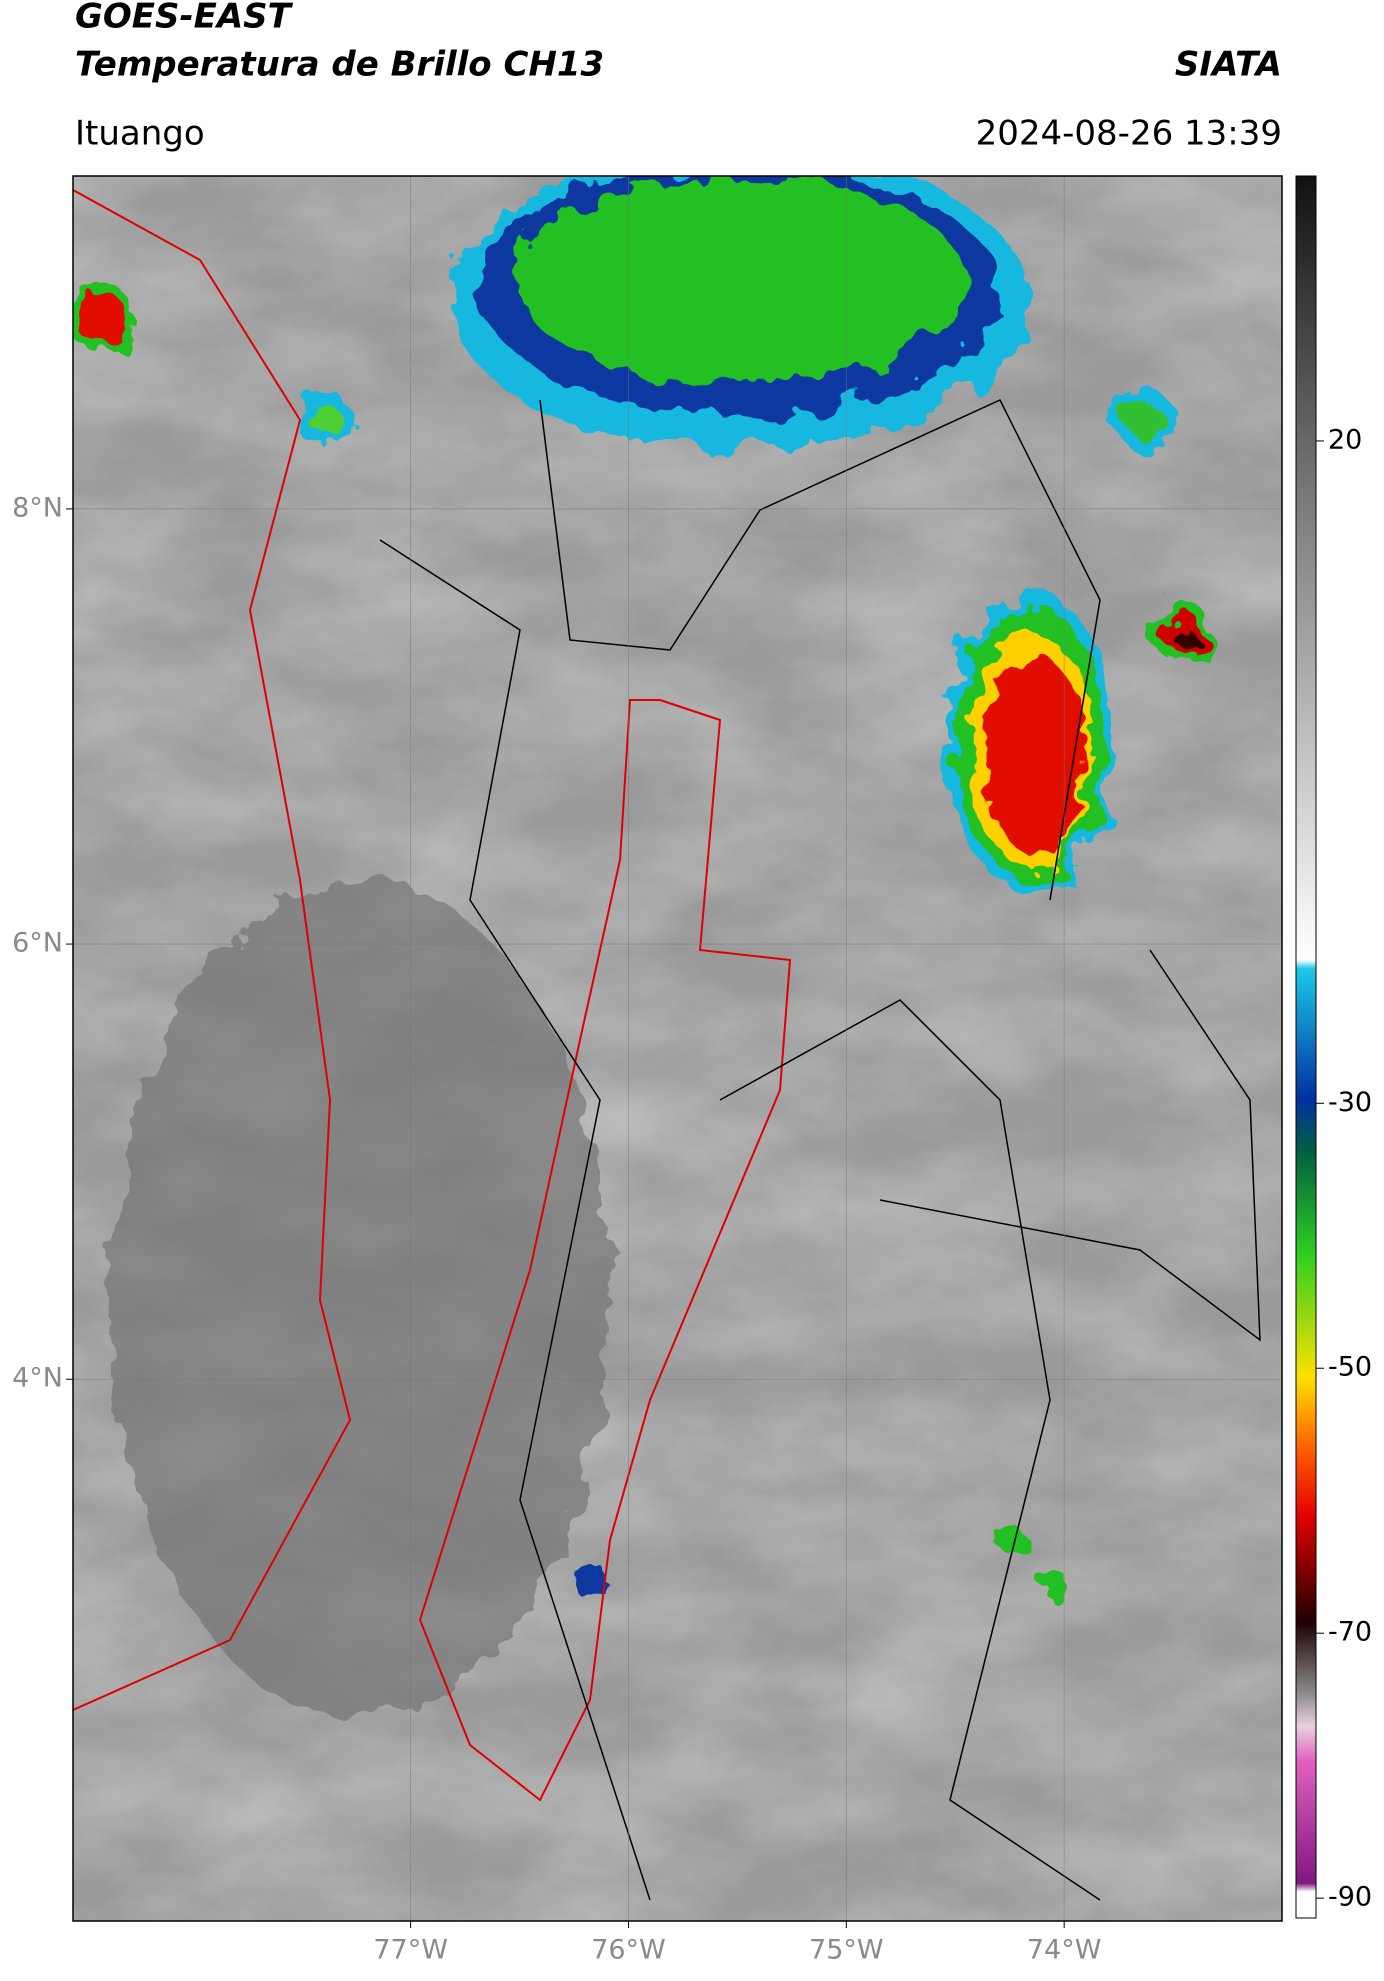 The width and height of the screenshot is (1384, 1981). Describe the element at coordinates (1228, 65) in the screenshot. I see `agency: SIATA` at that location.